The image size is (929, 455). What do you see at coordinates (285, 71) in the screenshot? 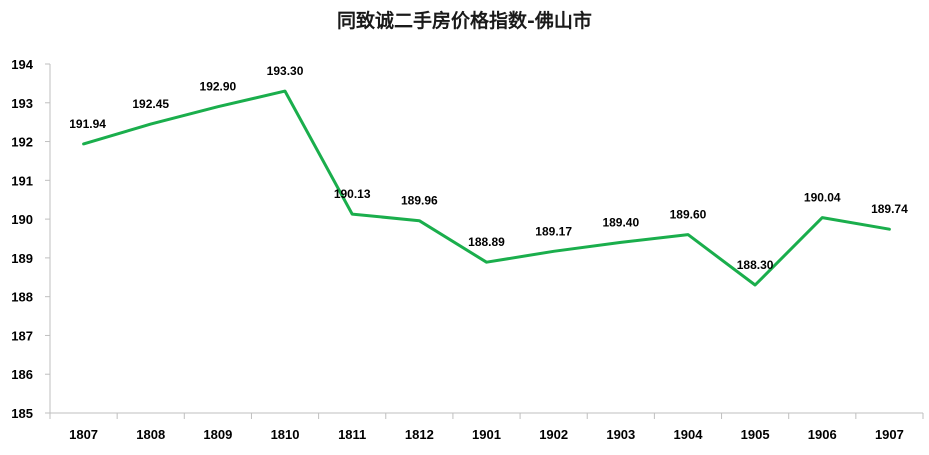
I see `data-label: 193.30` at bounding box center [285, 71].